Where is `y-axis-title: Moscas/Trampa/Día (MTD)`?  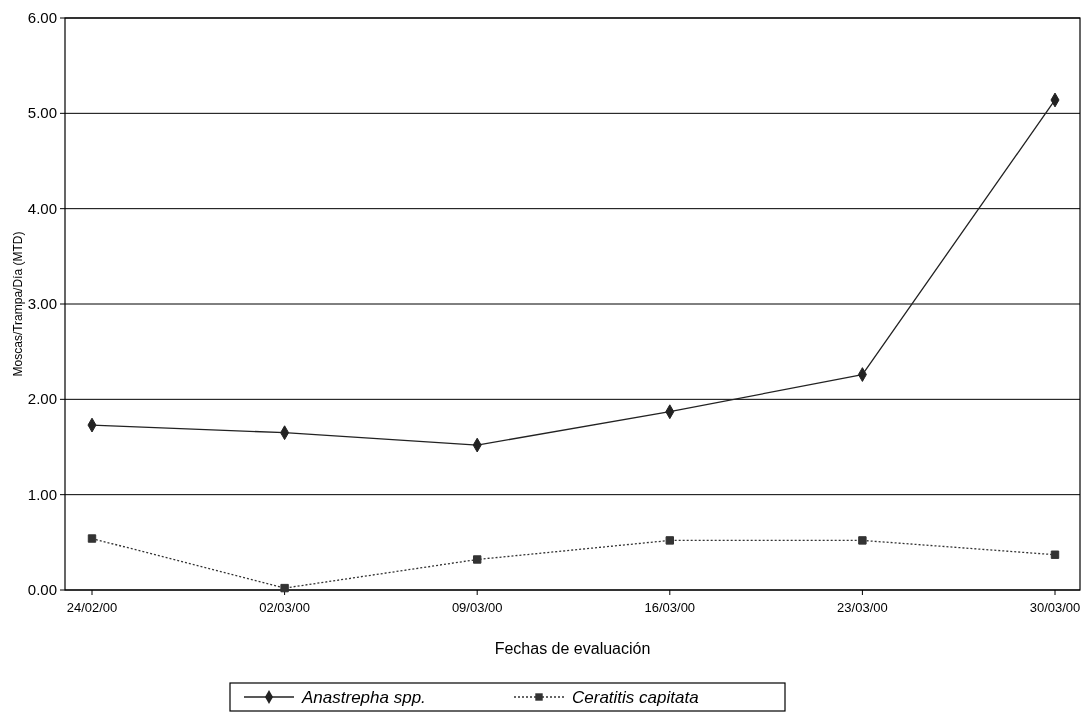
y-axis-title: Moscas/Trampa/Día (MTD) is located at coordinates (18, 304).